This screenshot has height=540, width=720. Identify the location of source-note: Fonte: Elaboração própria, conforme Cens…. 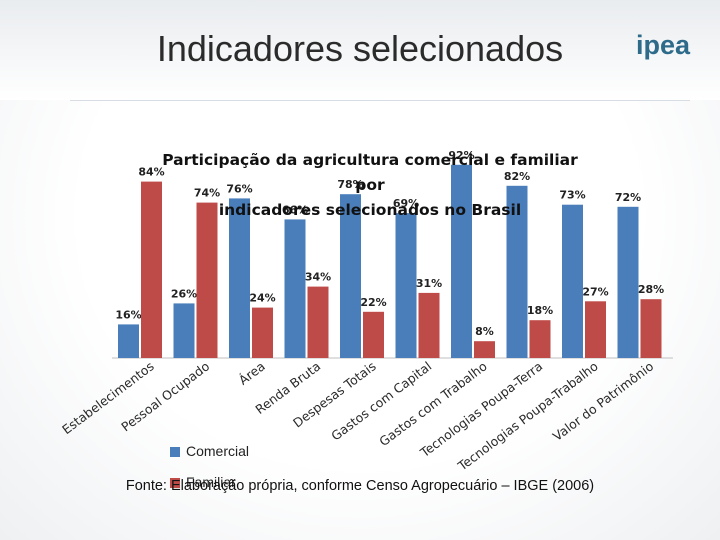
(360, 486).